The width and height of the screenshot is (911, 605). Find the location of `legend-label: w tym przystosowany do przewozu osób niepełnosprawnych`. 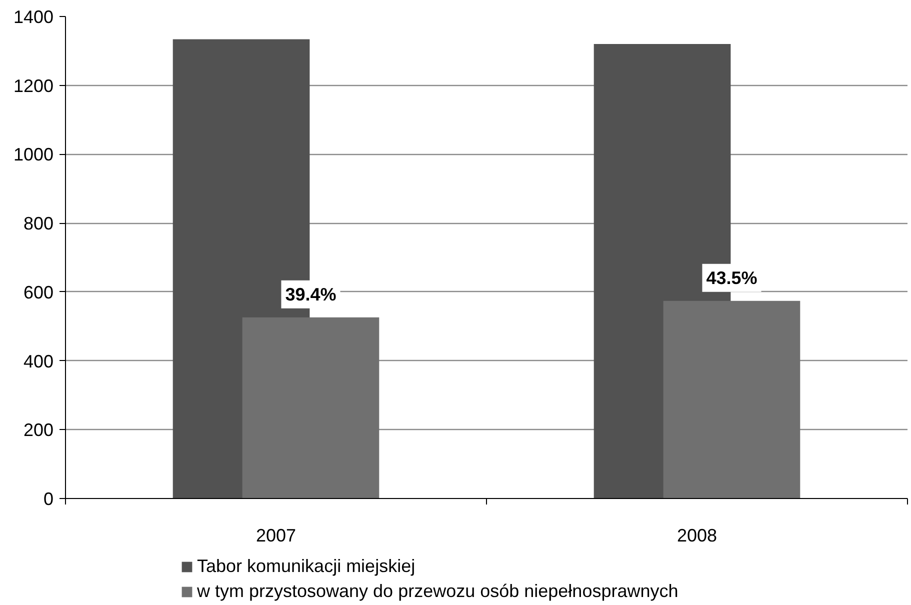

legend-label: w tym przystosowany do przewozu osób niepełnosprawnych is located at coordinates (437, 591).